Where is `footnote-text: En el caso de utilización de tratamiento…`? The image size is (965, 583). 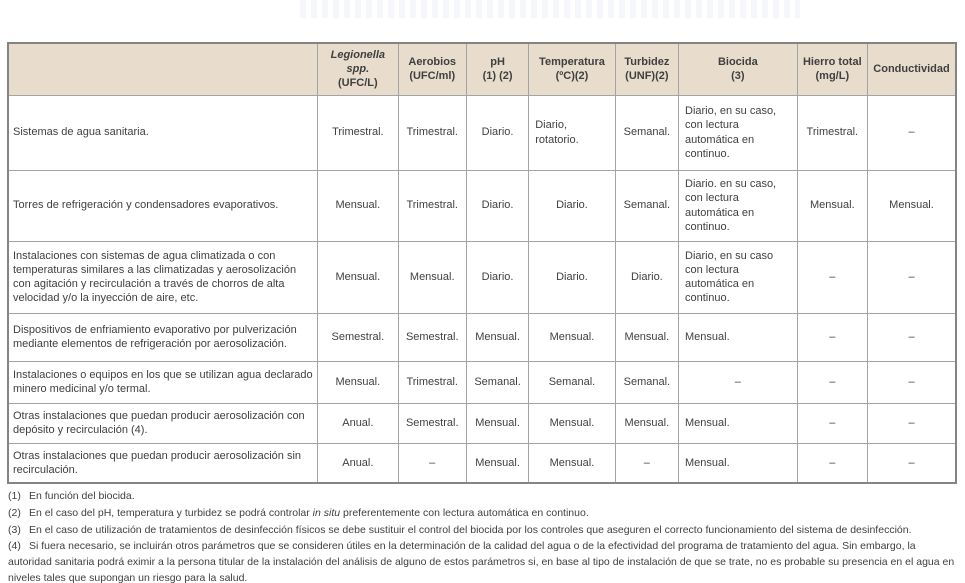
footnote-text: En el caso de utilización de tratamiento… is located at coordinates (470, 529).